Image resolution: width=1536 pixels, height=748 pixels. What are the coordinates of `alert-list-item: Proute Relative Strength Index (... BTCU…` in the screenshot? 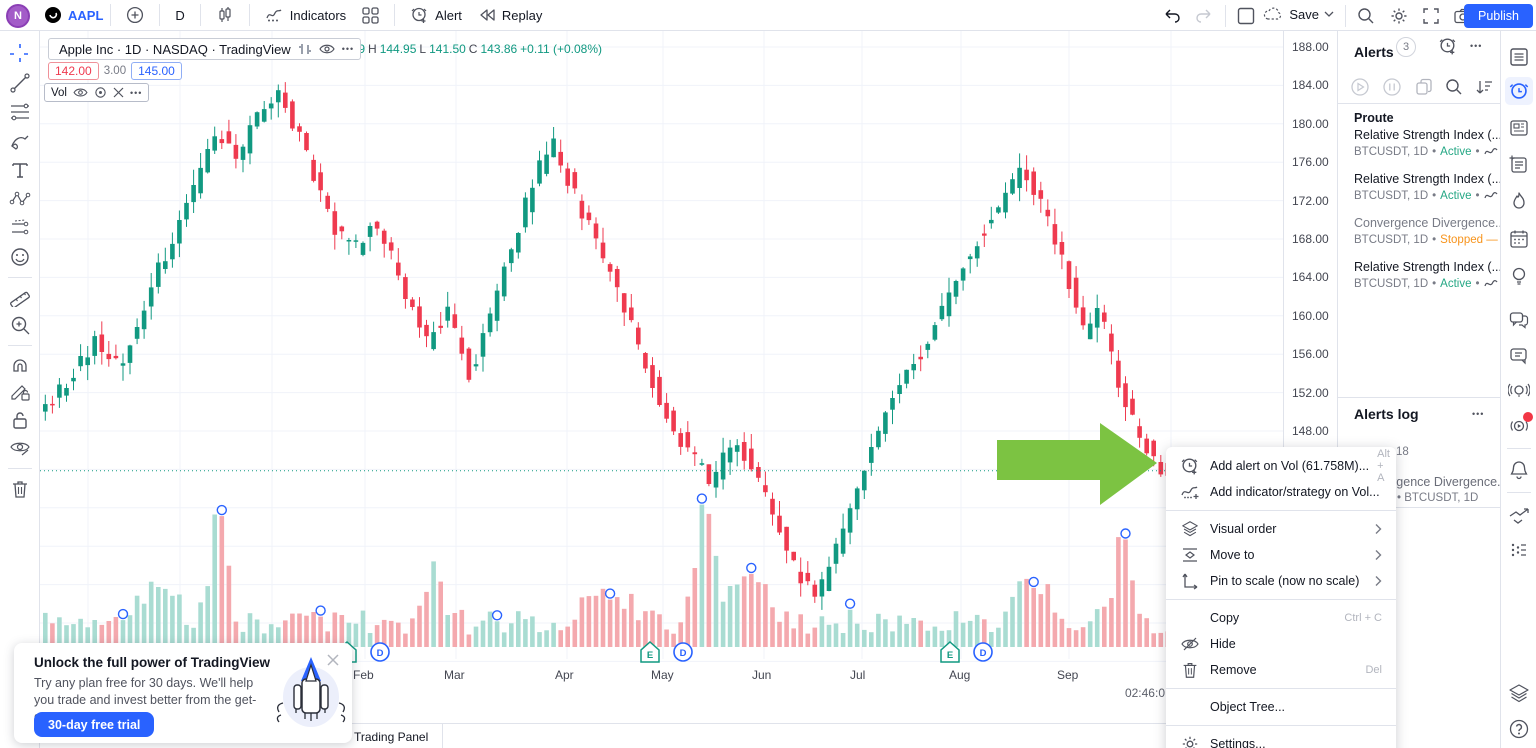 It's located at (1427, 135).